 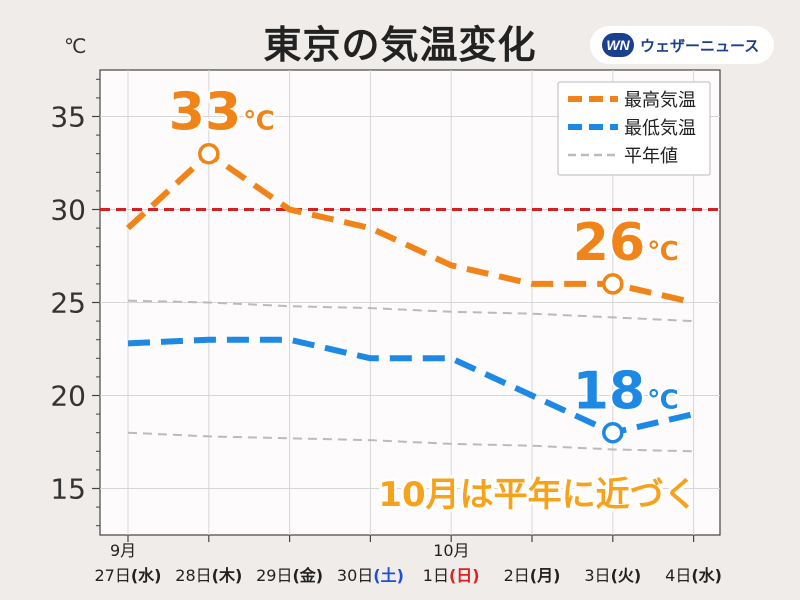 What do you see at coordinates (355, 575) in the screenshot?
I see `x-day-label: 30日` at bounding box center [355, 575].